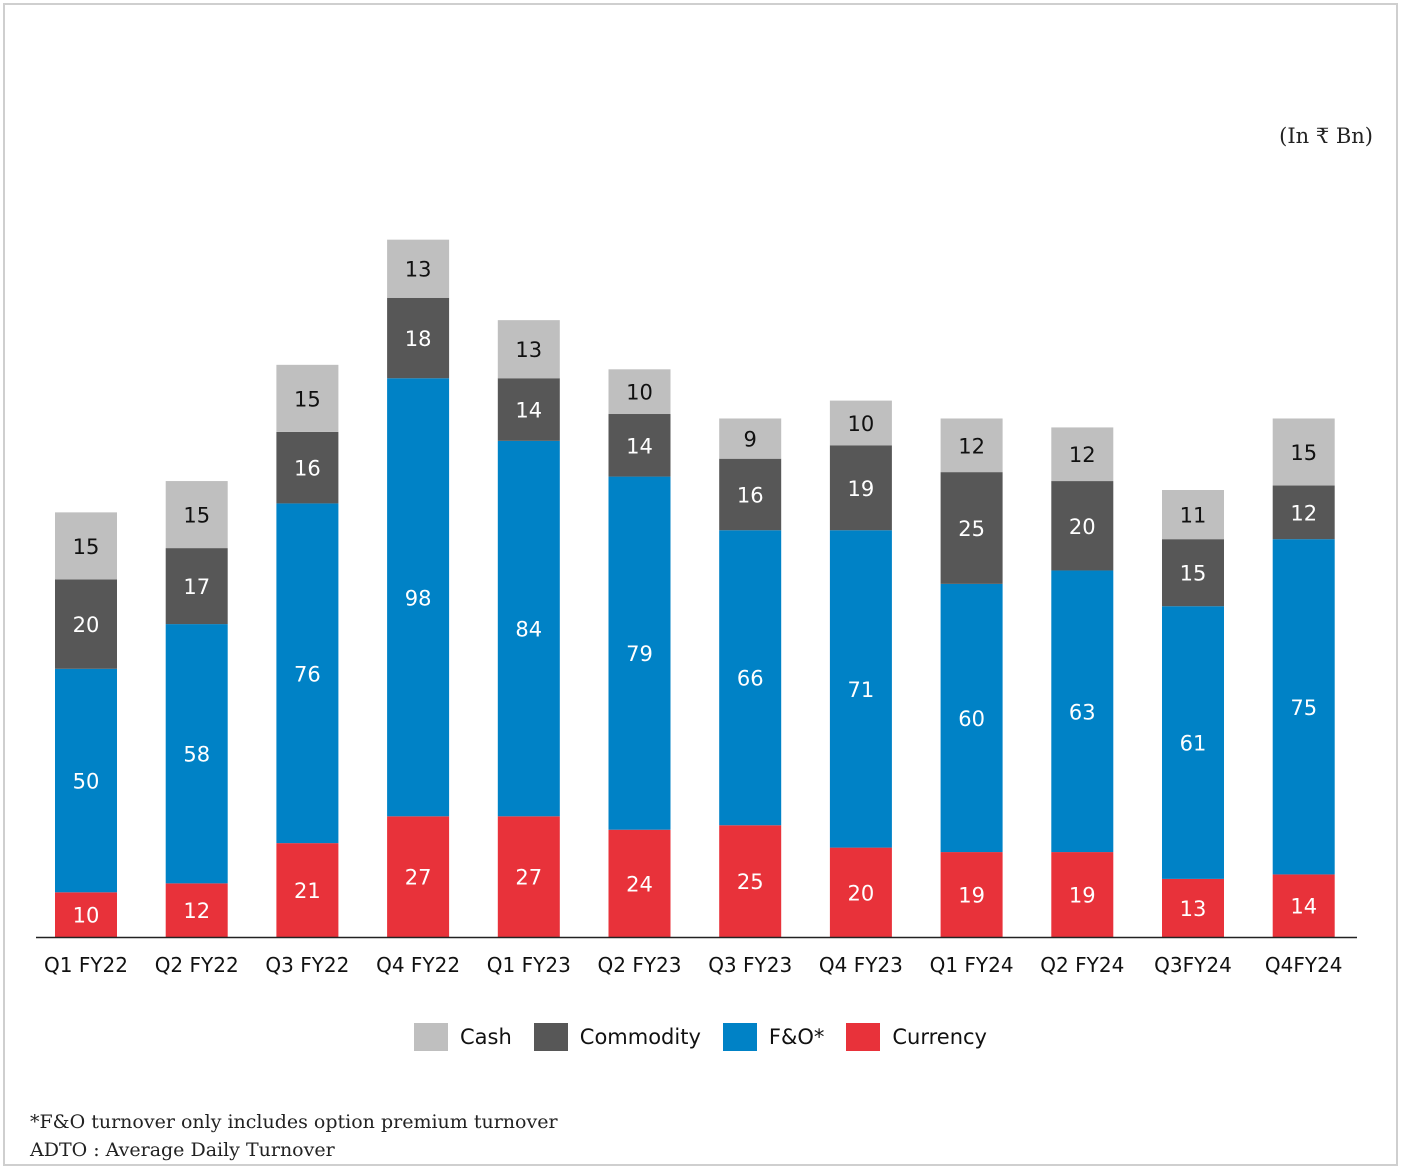 The height and width of the screenshot is (1170, 1403). Describe the element at coordinates (796, 1037) in the screenshot. I see `legend-label: F&O*` at that location.